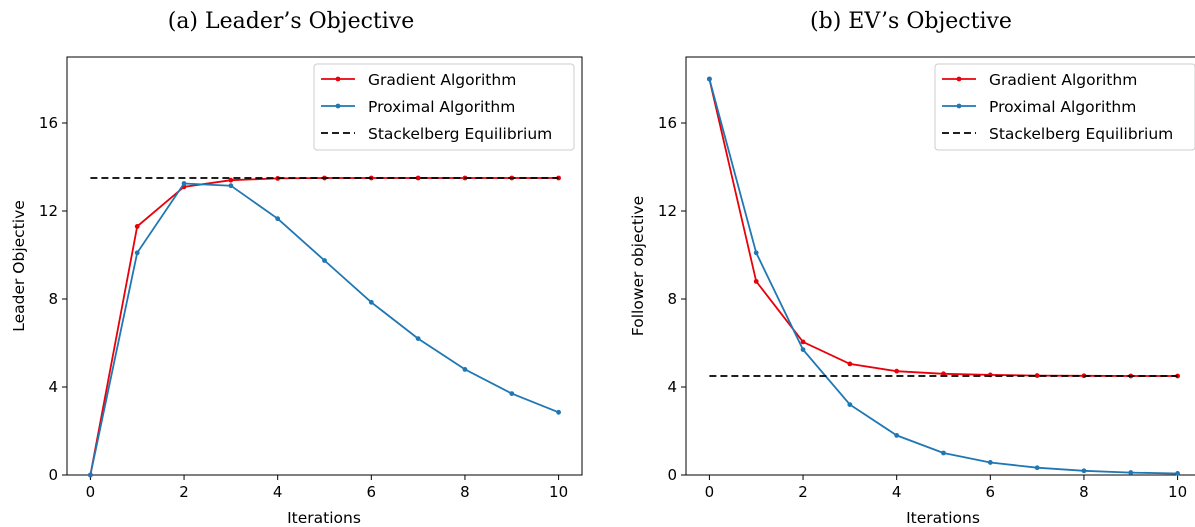  Describe the element at coordinates (19, 266) in the screenshot. I see `y-axis-label: Leader Objective` at that location.